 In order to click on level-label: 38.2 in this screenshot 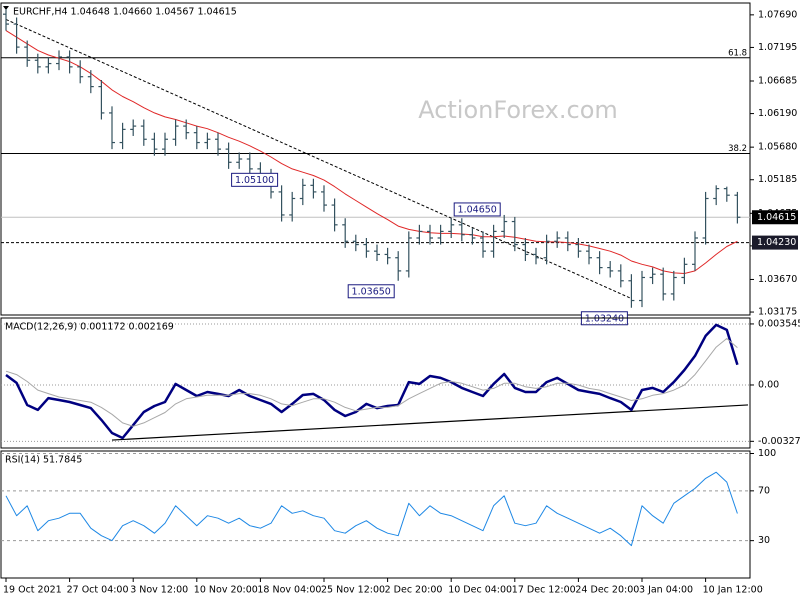, I will do `click(737, 149)`.